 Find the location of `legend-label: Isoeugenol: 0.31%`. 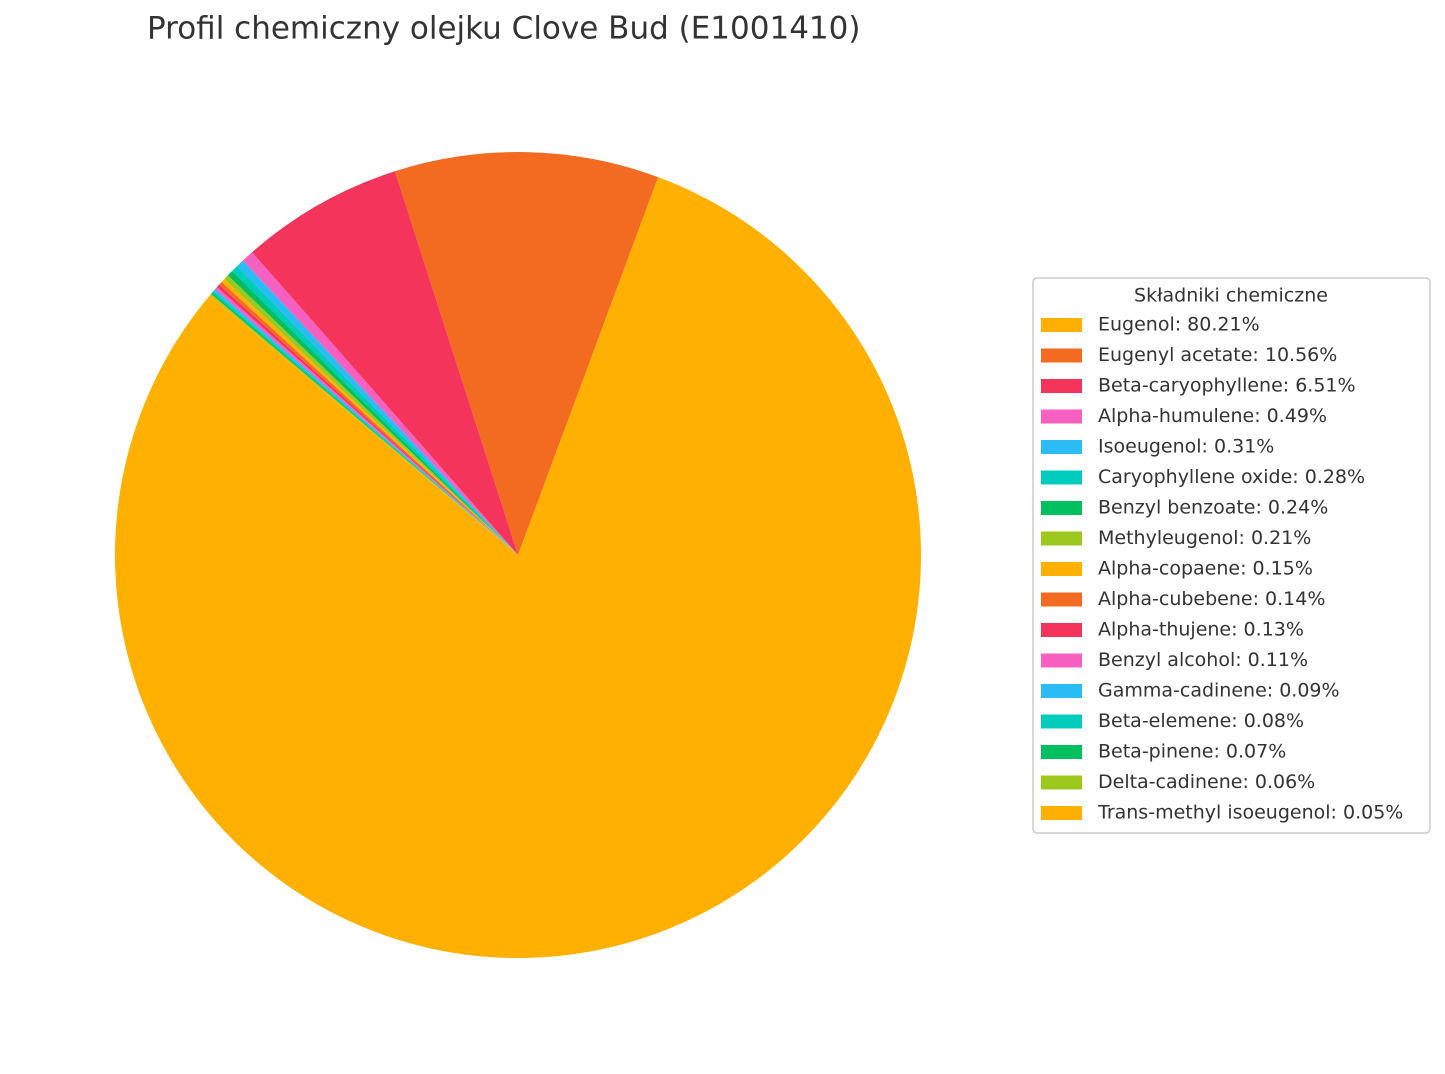

legend-label: Isoeugenol: 0.31% is located at coordinates (1186, 447).